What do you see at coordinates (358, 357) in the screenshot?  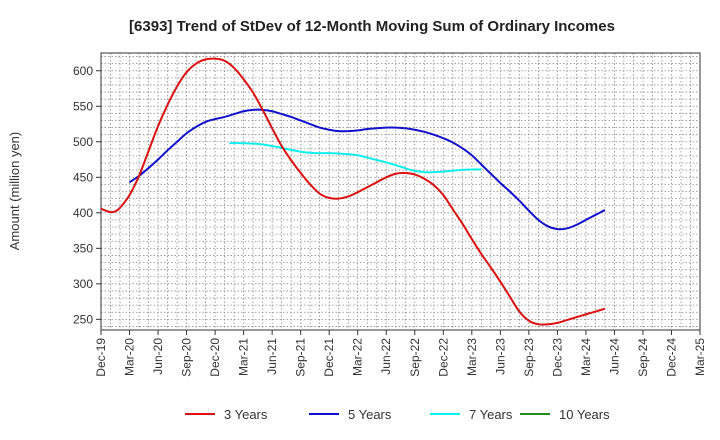 I see `x-tick-label: Mar-22` at bounding box center [358, 357].